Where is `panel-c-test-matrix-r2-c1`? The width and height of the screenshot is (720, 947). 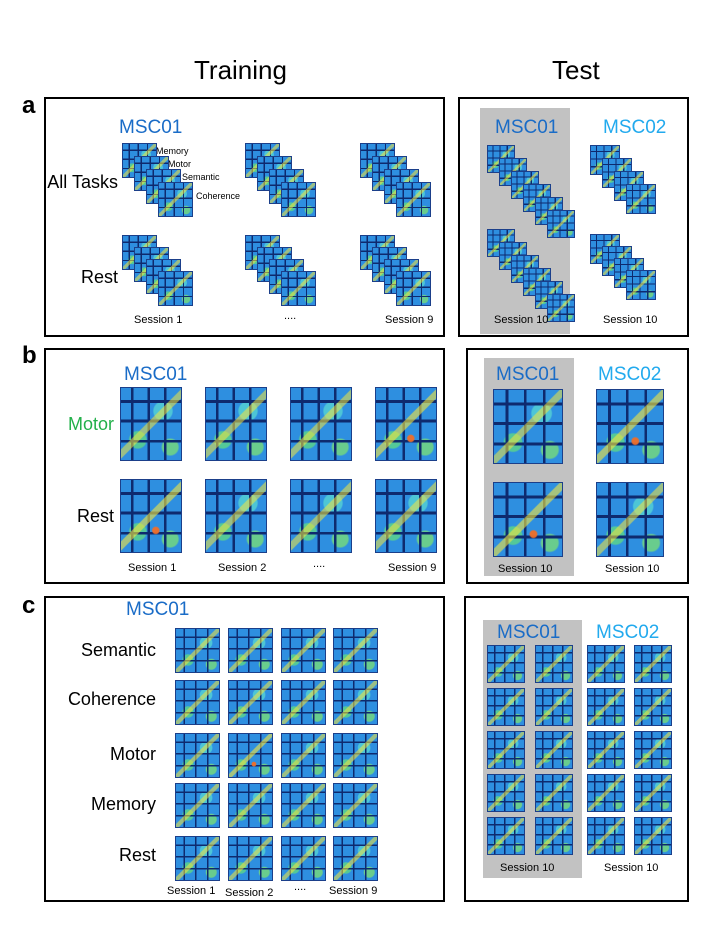
panel-c-test-matrix-r2-c1 is located at coordinates (506, 707).